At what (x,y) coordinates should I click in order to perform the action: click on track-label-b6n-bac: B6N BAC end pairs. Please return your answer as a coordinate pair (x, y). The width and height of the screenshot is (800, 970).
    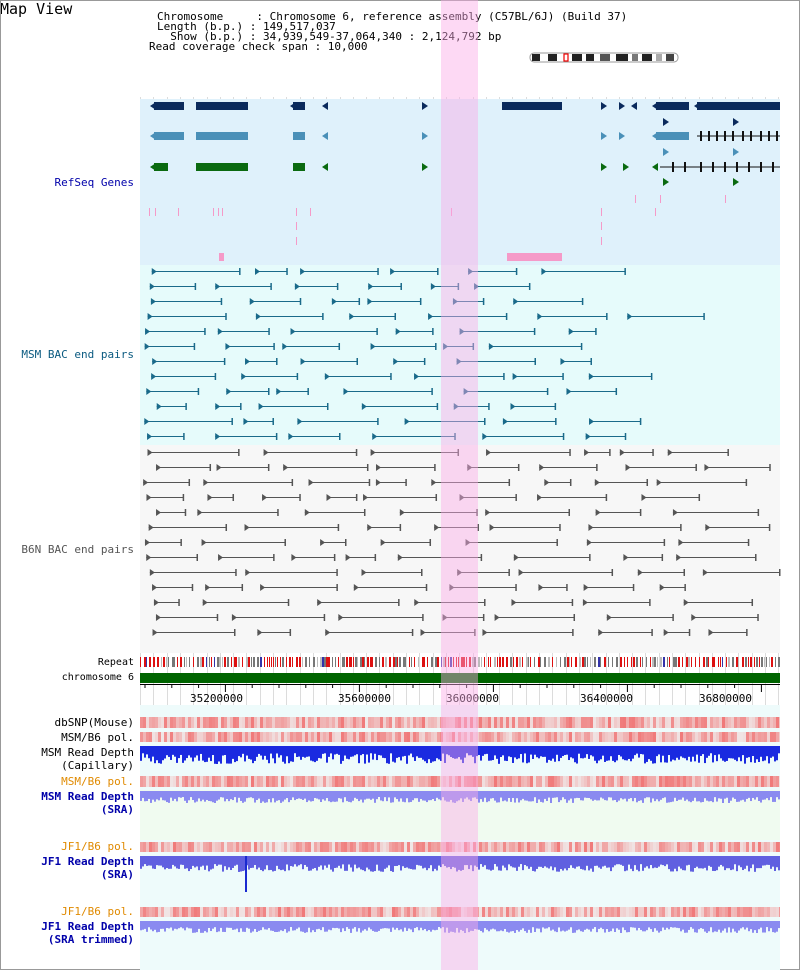
    Looking at the image, I should click on (77, 549).